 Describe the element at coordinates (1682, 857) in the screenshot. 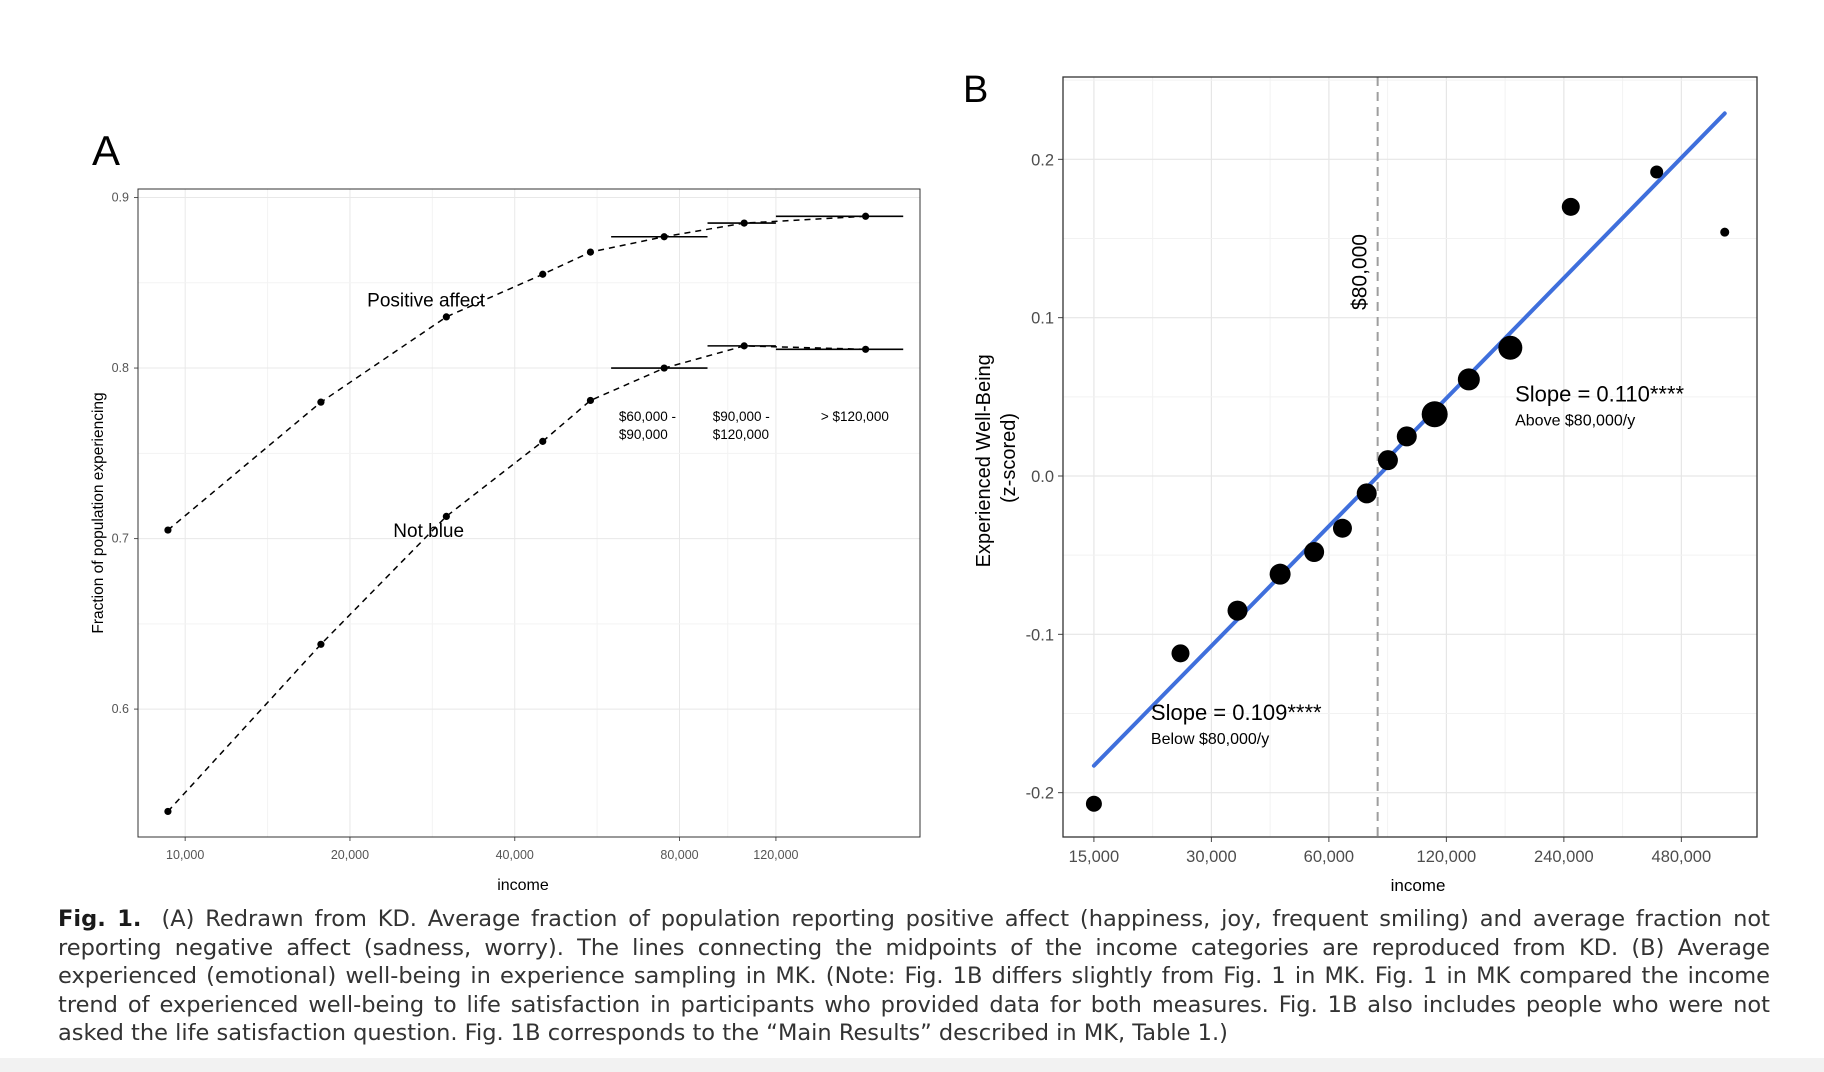

I see `panel-b-x-tick-label: 480,000` at that location.